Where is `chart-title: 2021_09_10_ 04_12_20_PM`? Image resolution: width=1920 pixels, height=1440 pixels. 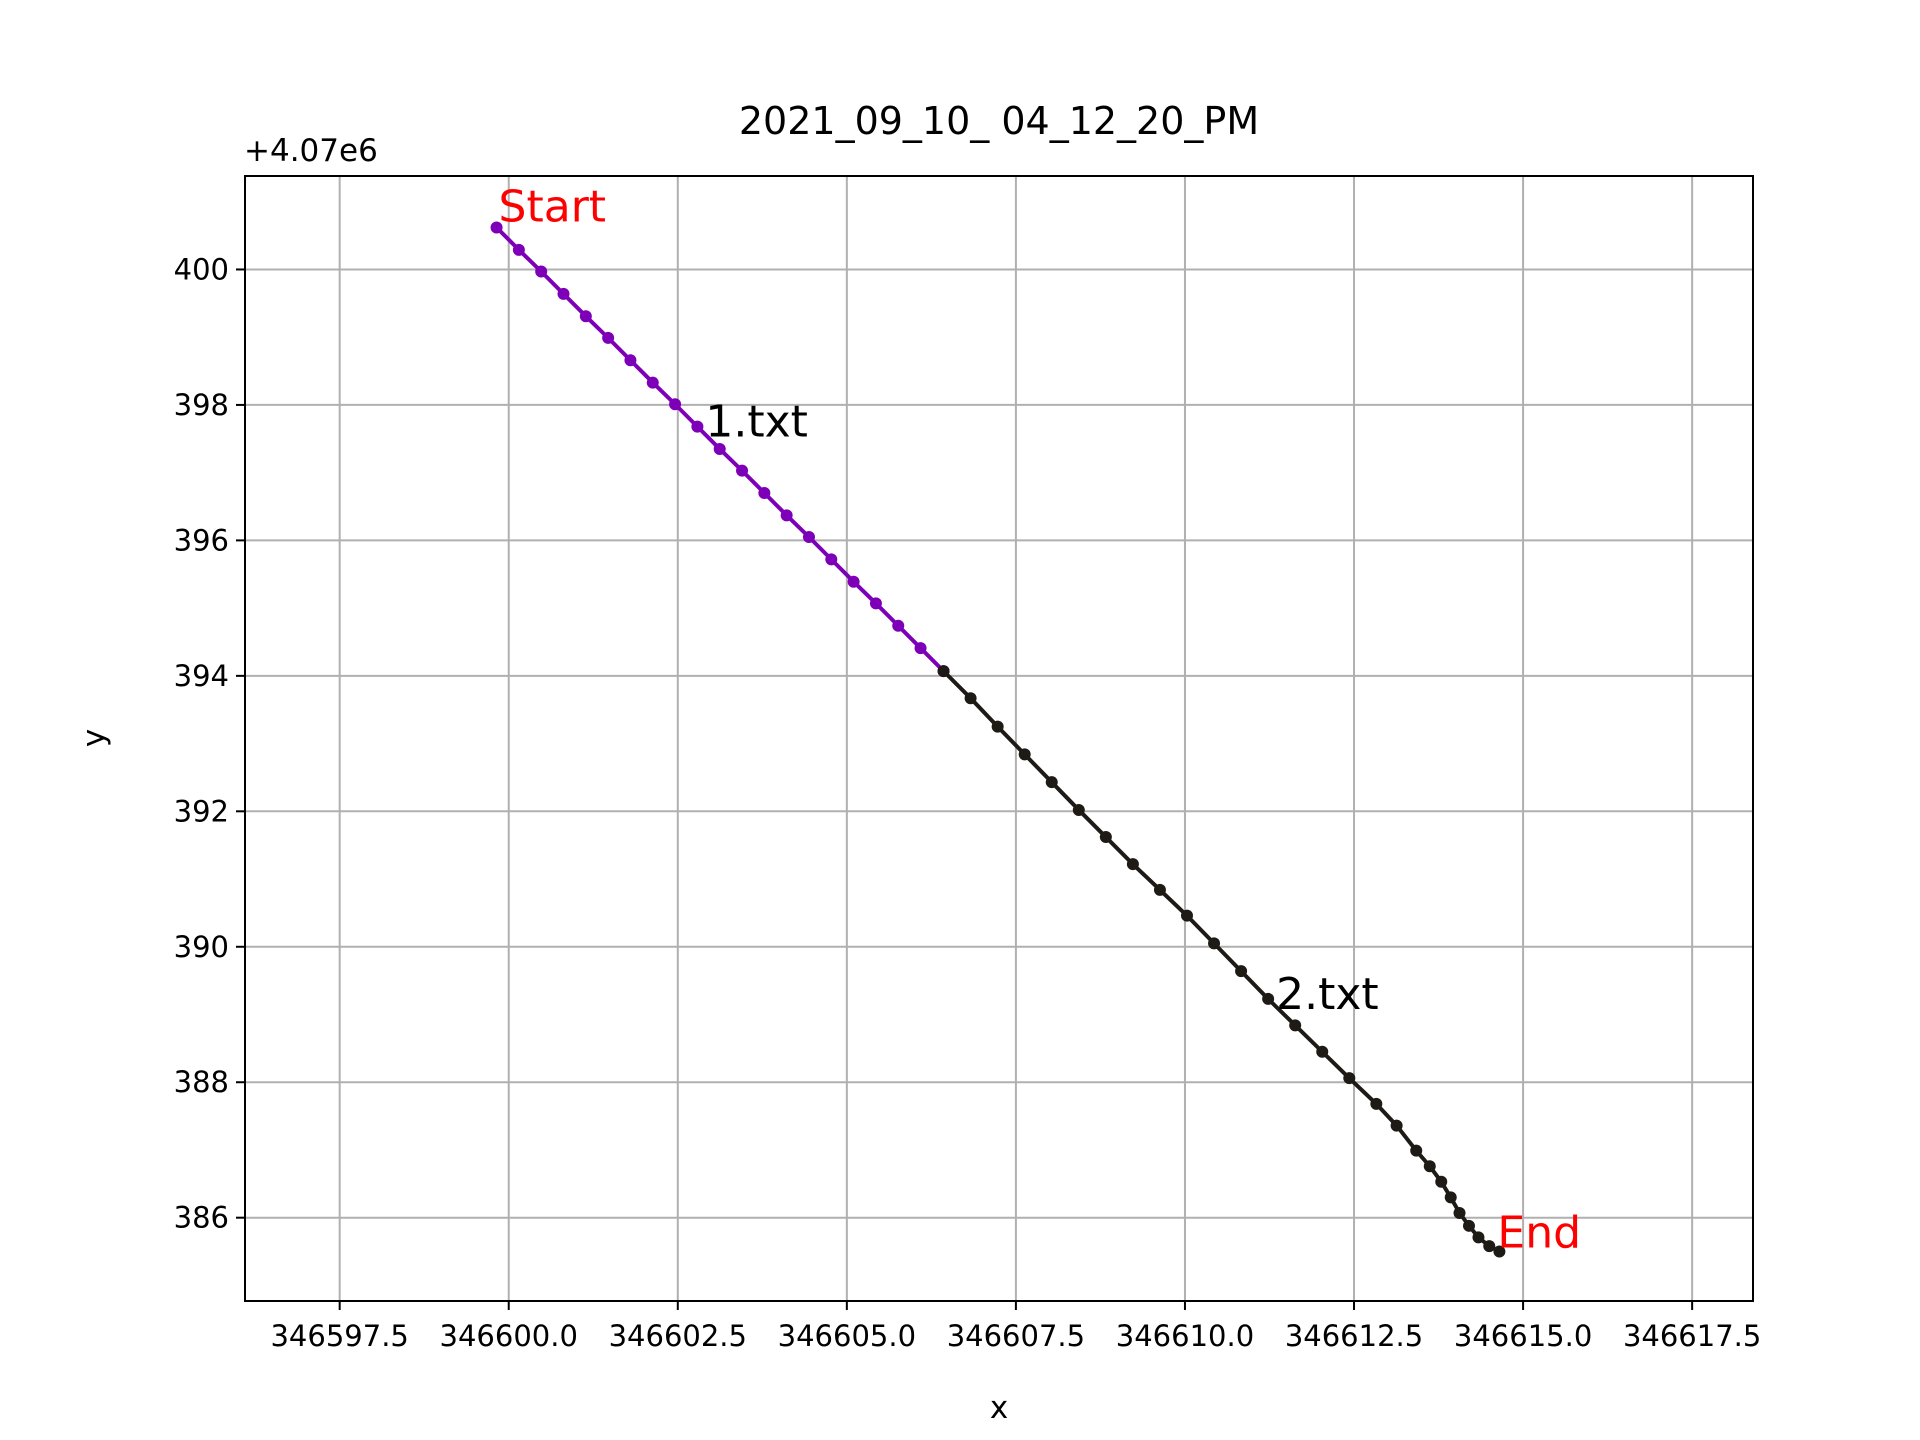 chart-title: 2021_09_10_ 04_12_20_PM is located at coordinates (999, 121).